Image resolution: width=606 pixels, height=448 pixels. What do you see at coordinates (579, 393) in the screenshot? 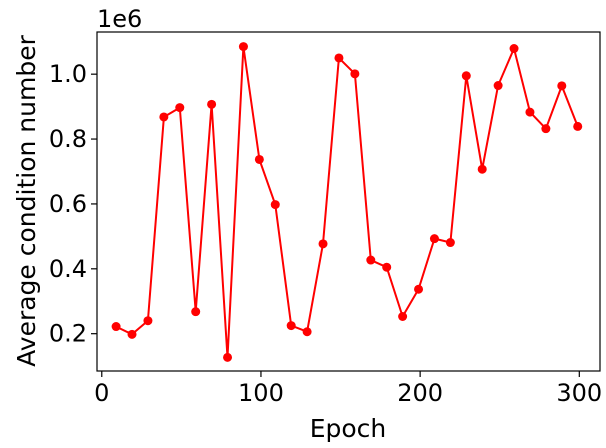
I see `x-tick-label: 300` at bounding box center [579, 393].